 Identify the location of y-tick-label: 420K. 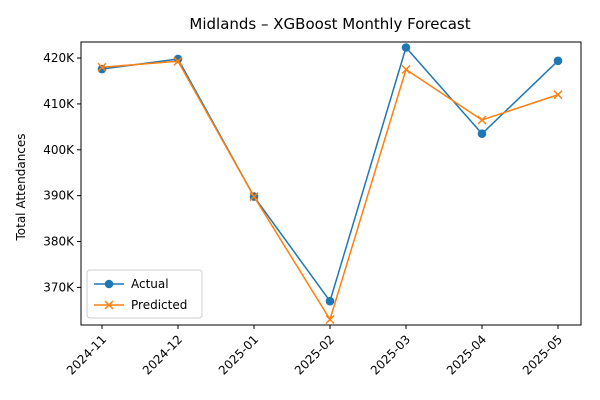
(59, 58).